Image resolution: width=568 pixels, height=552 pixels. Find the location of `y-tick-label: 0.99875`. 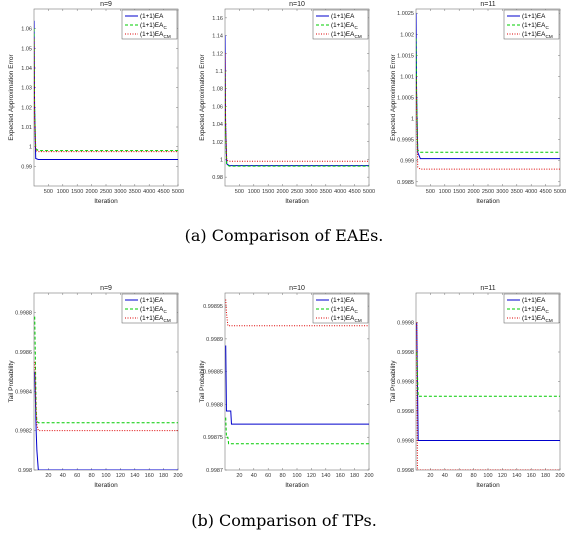

y-tick-label: 0.99875 is located at coordinates (213, 438).